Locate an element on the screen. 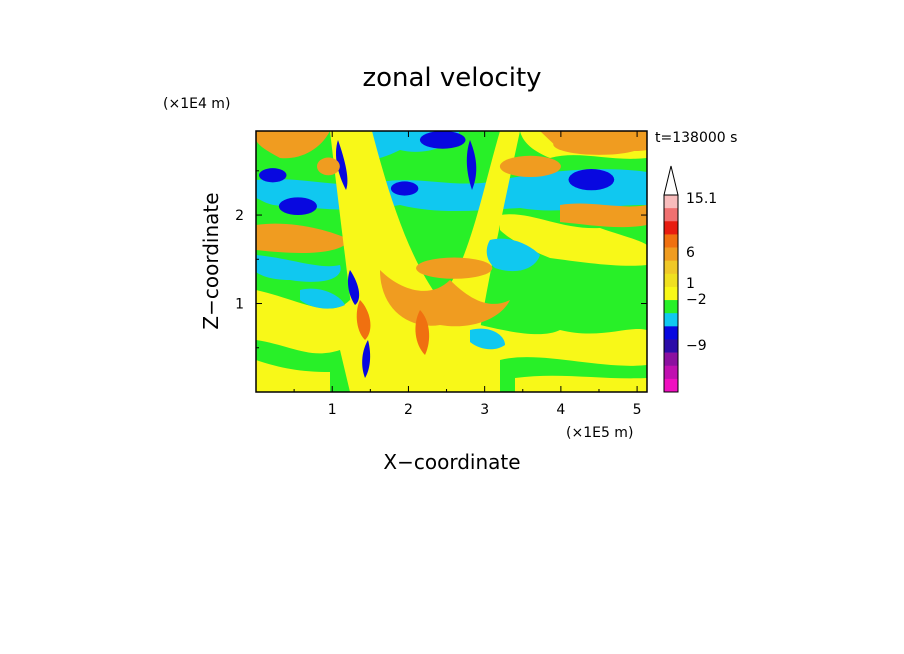 This screenshot has width=904, height=654. contour-beam-blue-stripe-lower is located at coordinates (353, 287).